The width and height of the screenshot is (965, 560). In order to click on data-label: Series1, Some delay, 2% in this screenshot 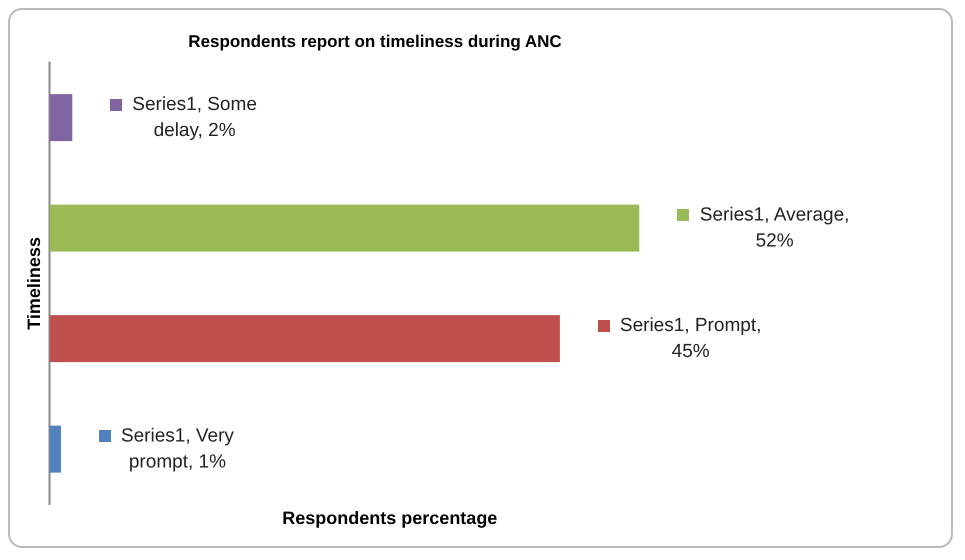, I will do `click(194, 117)`.